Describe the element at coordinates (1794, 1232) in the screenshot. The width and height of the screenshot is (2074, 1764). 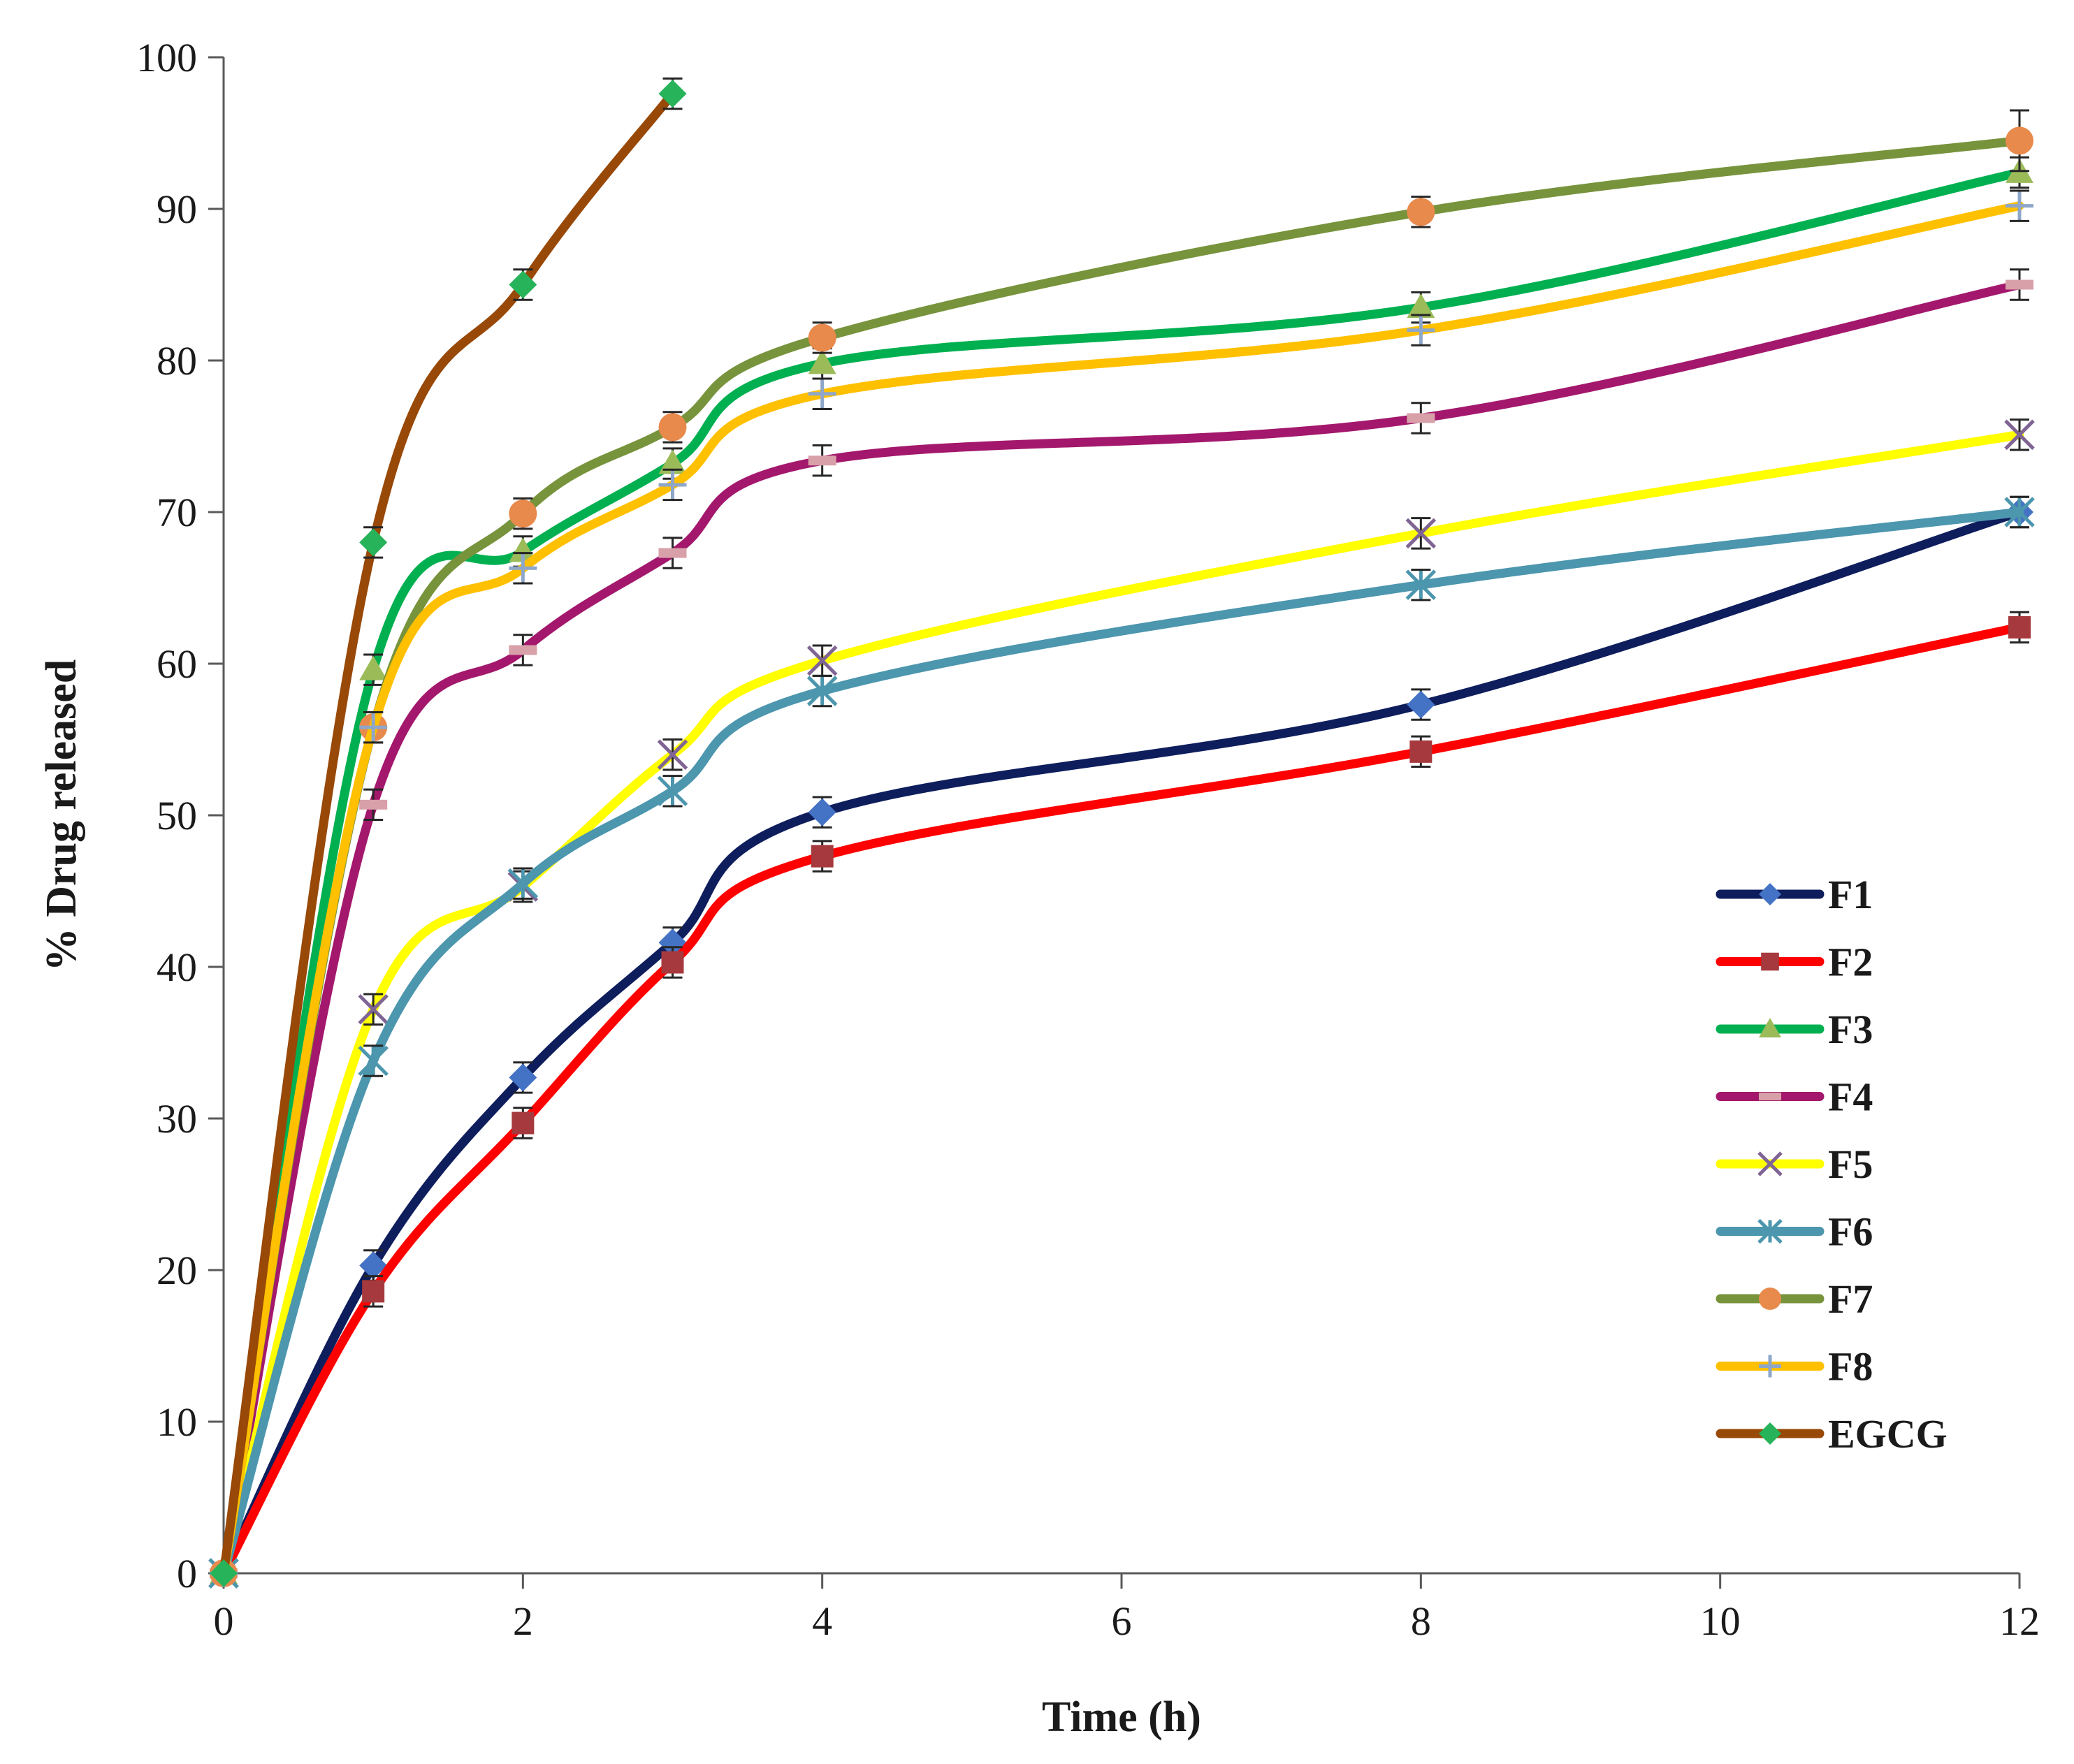
I see `legend-item-f6: F6` at that location.